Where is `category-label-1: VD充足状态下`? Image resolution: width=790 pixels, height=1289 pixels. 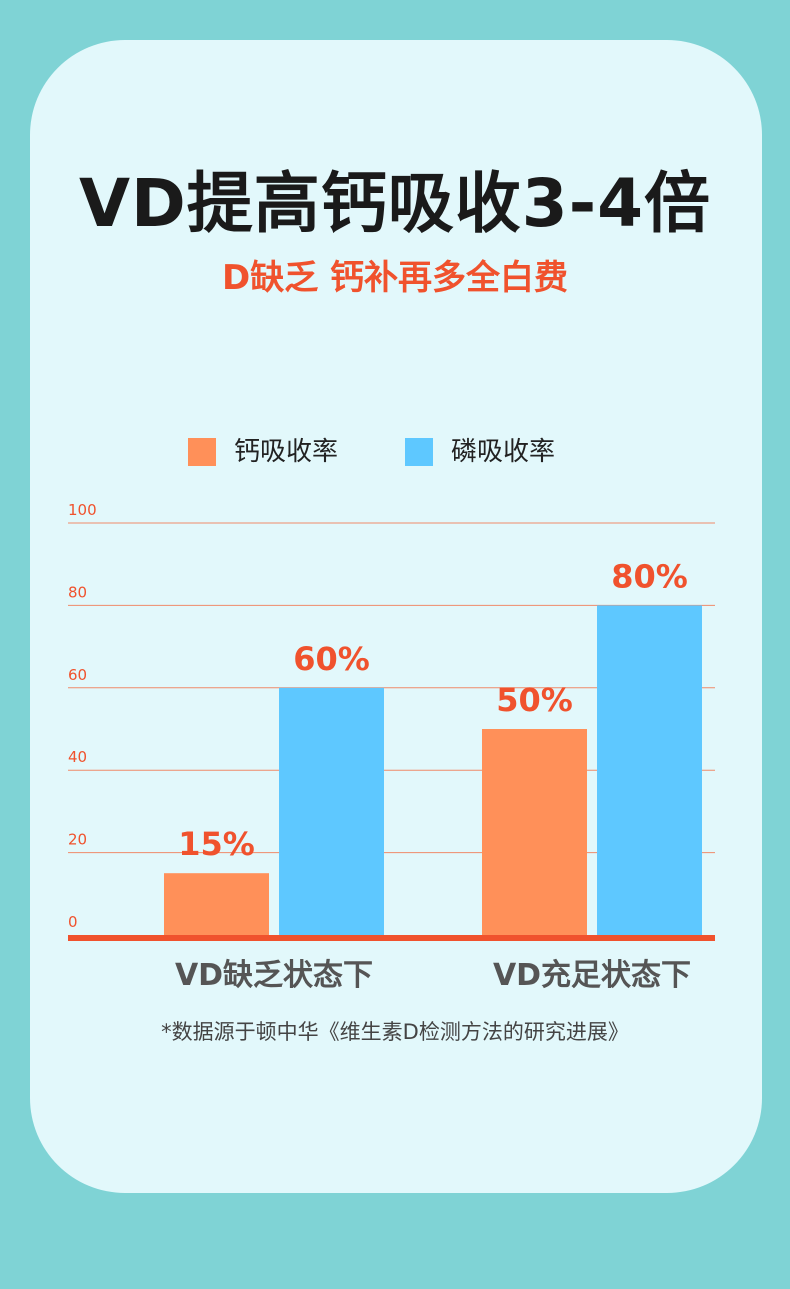
category-label-1: VD充足状态下 is located at coordinates (592, 975).